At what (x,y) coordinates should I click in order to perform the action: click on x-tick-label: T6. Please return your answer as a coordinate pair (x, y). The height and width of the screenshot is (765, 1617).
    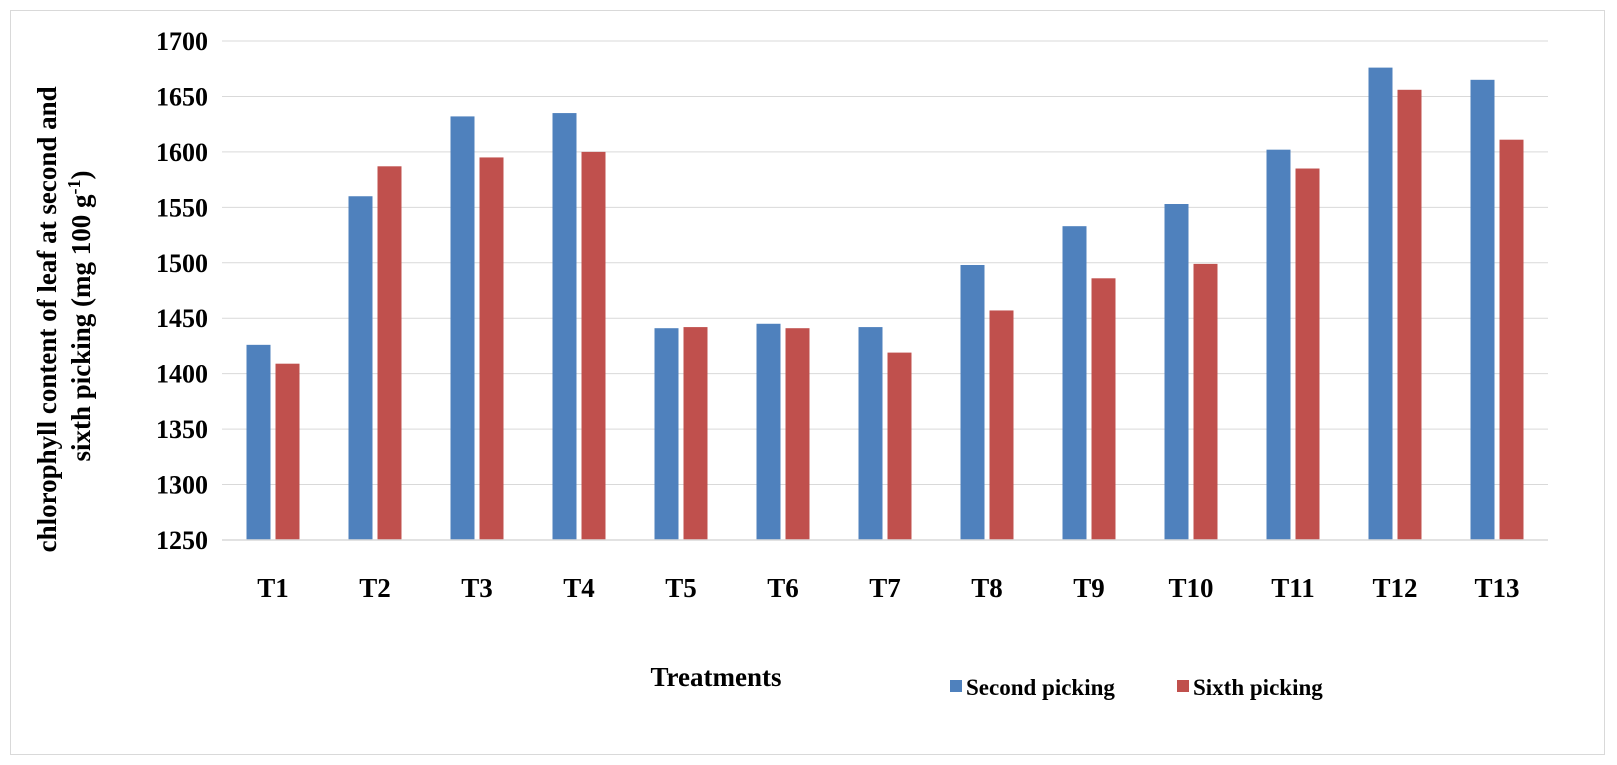
    Looking at the image, I should click on (783, 588).